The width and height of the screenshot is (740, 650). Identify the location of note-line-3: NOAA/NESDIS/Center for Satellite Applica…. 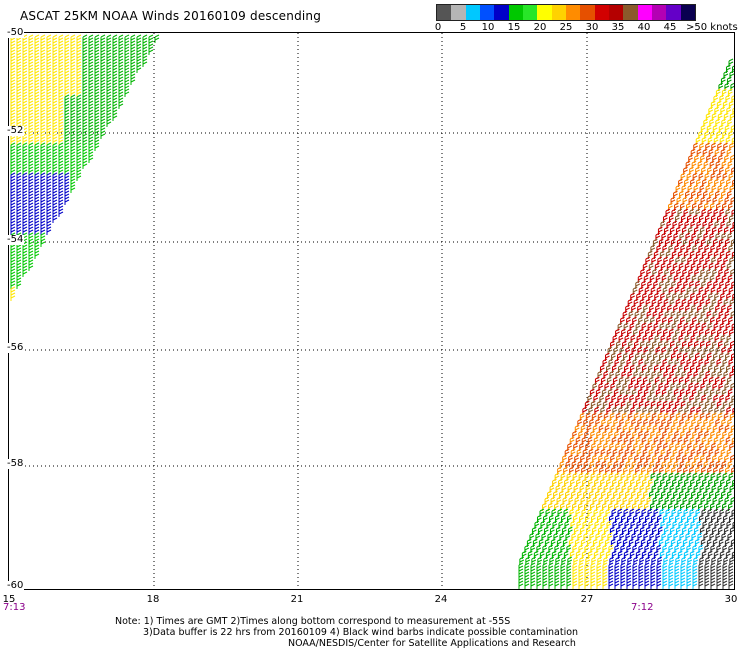
(432, 643).